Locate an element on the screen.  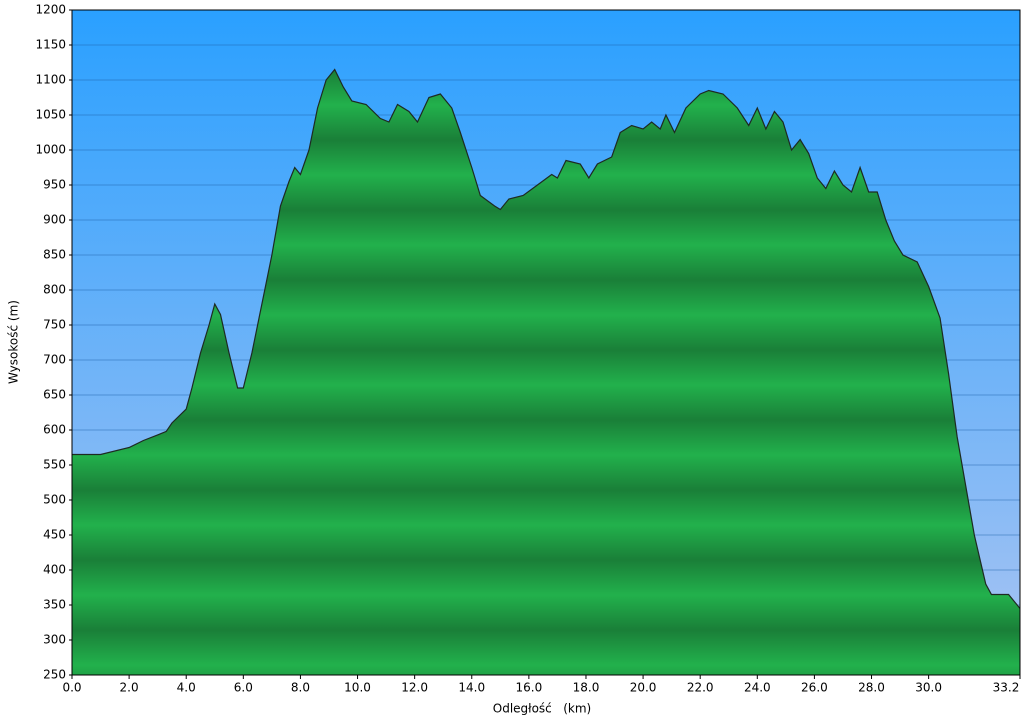
x-tick-label: 16.0 is located at coordinates (529, 688).